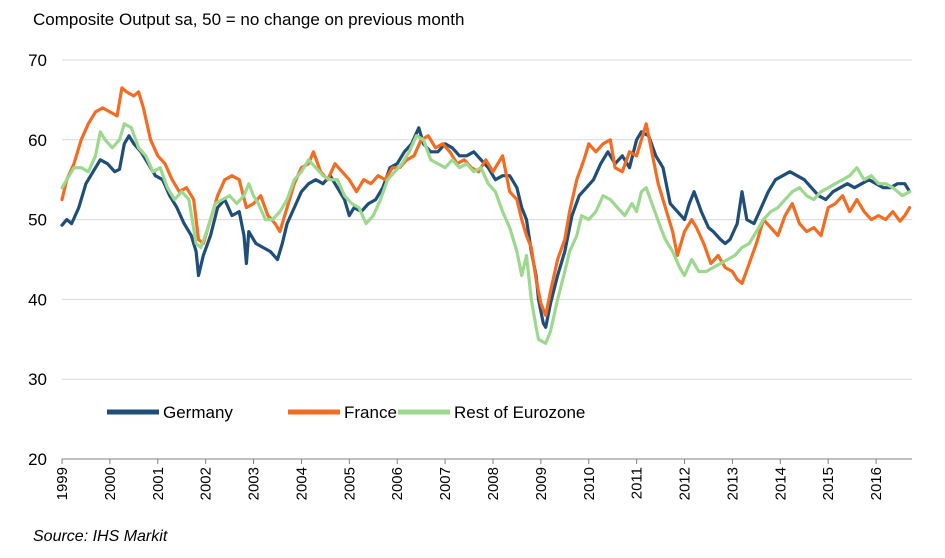 This screenshot has height=558, width=945. I want to click on y-tick-label: 30, so click(37, 379).